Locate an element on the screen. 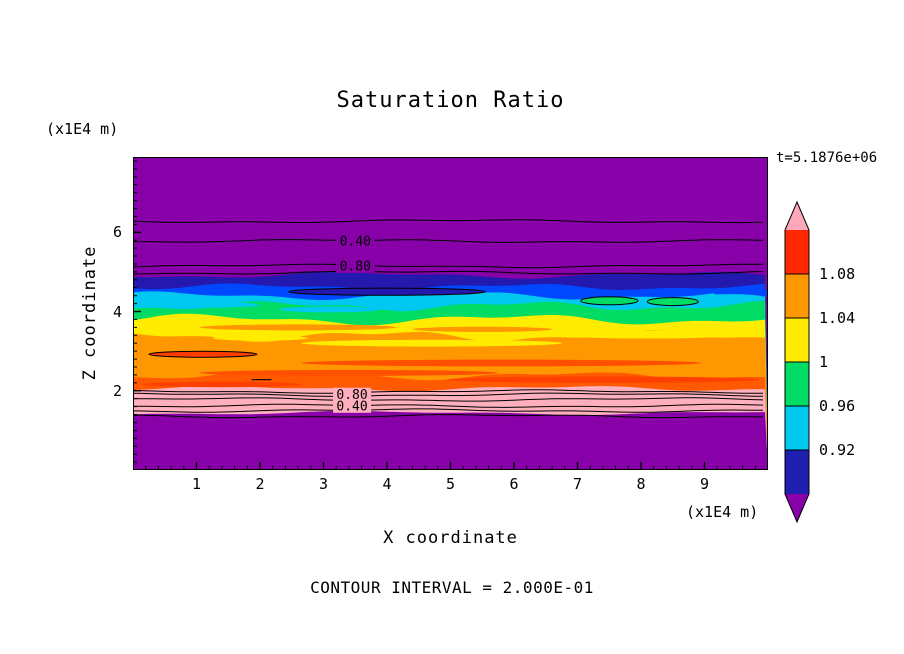 The image size is (904, 654). x-axis-title: X coordinate is located at coordinates (450, 538).